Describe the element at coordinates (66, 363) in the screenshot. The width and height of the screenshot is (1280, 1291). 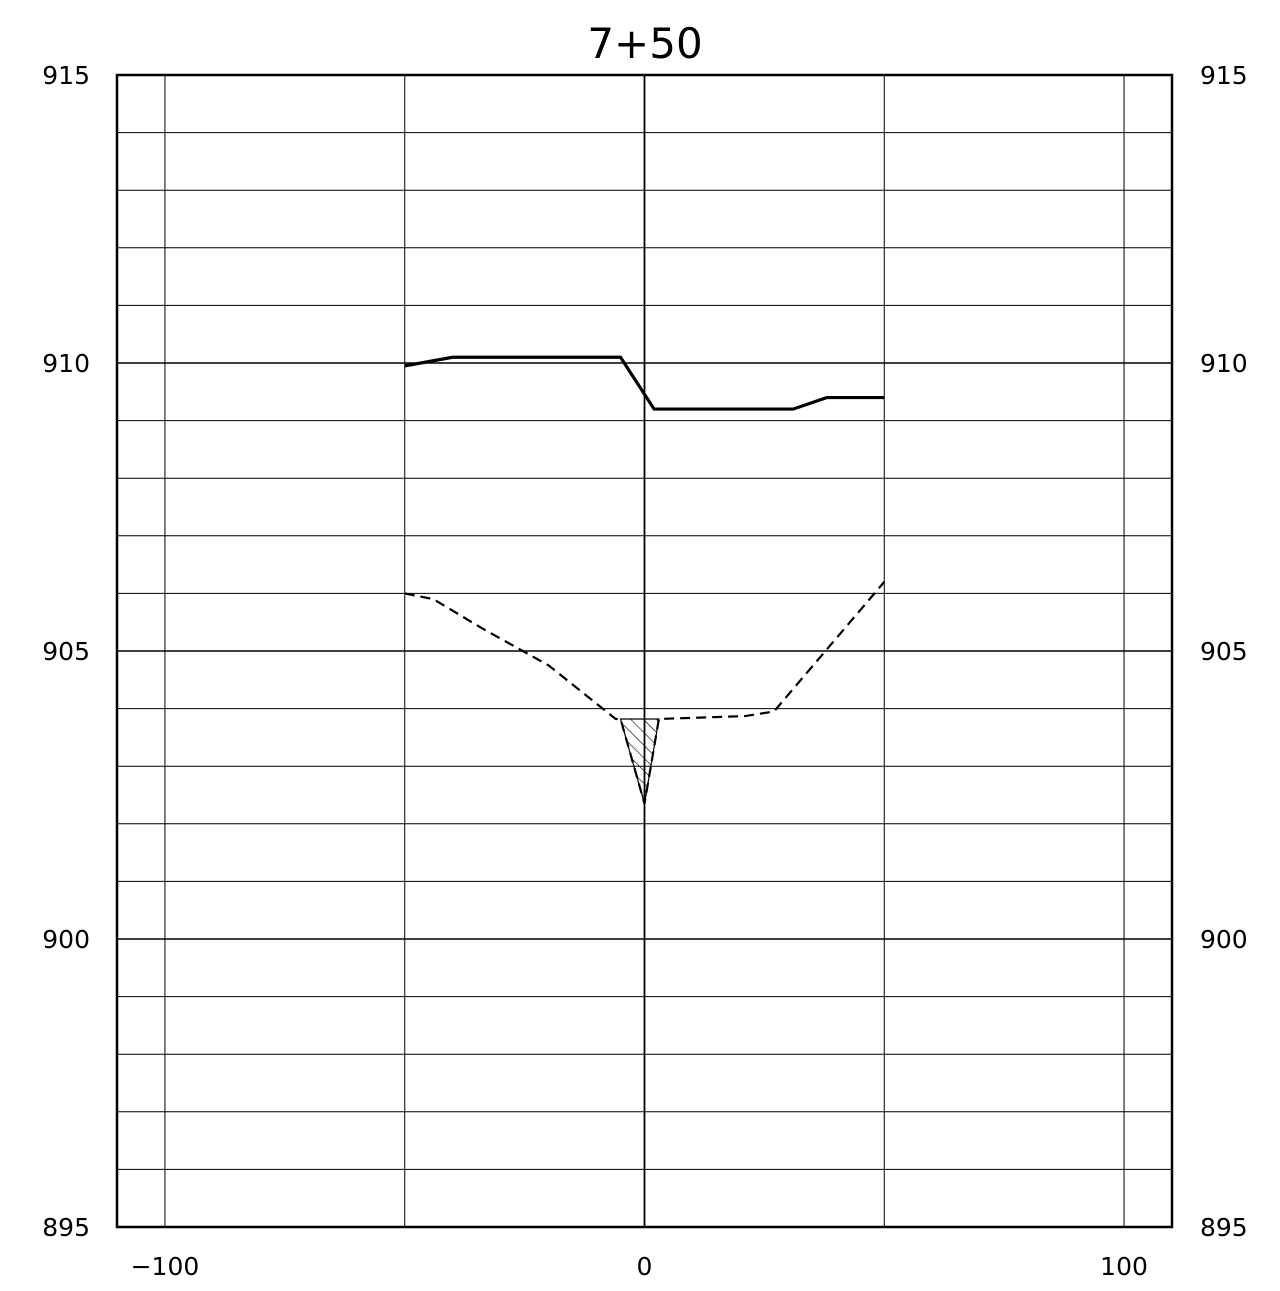
I see `y-tick-label-left: 910` at that location.